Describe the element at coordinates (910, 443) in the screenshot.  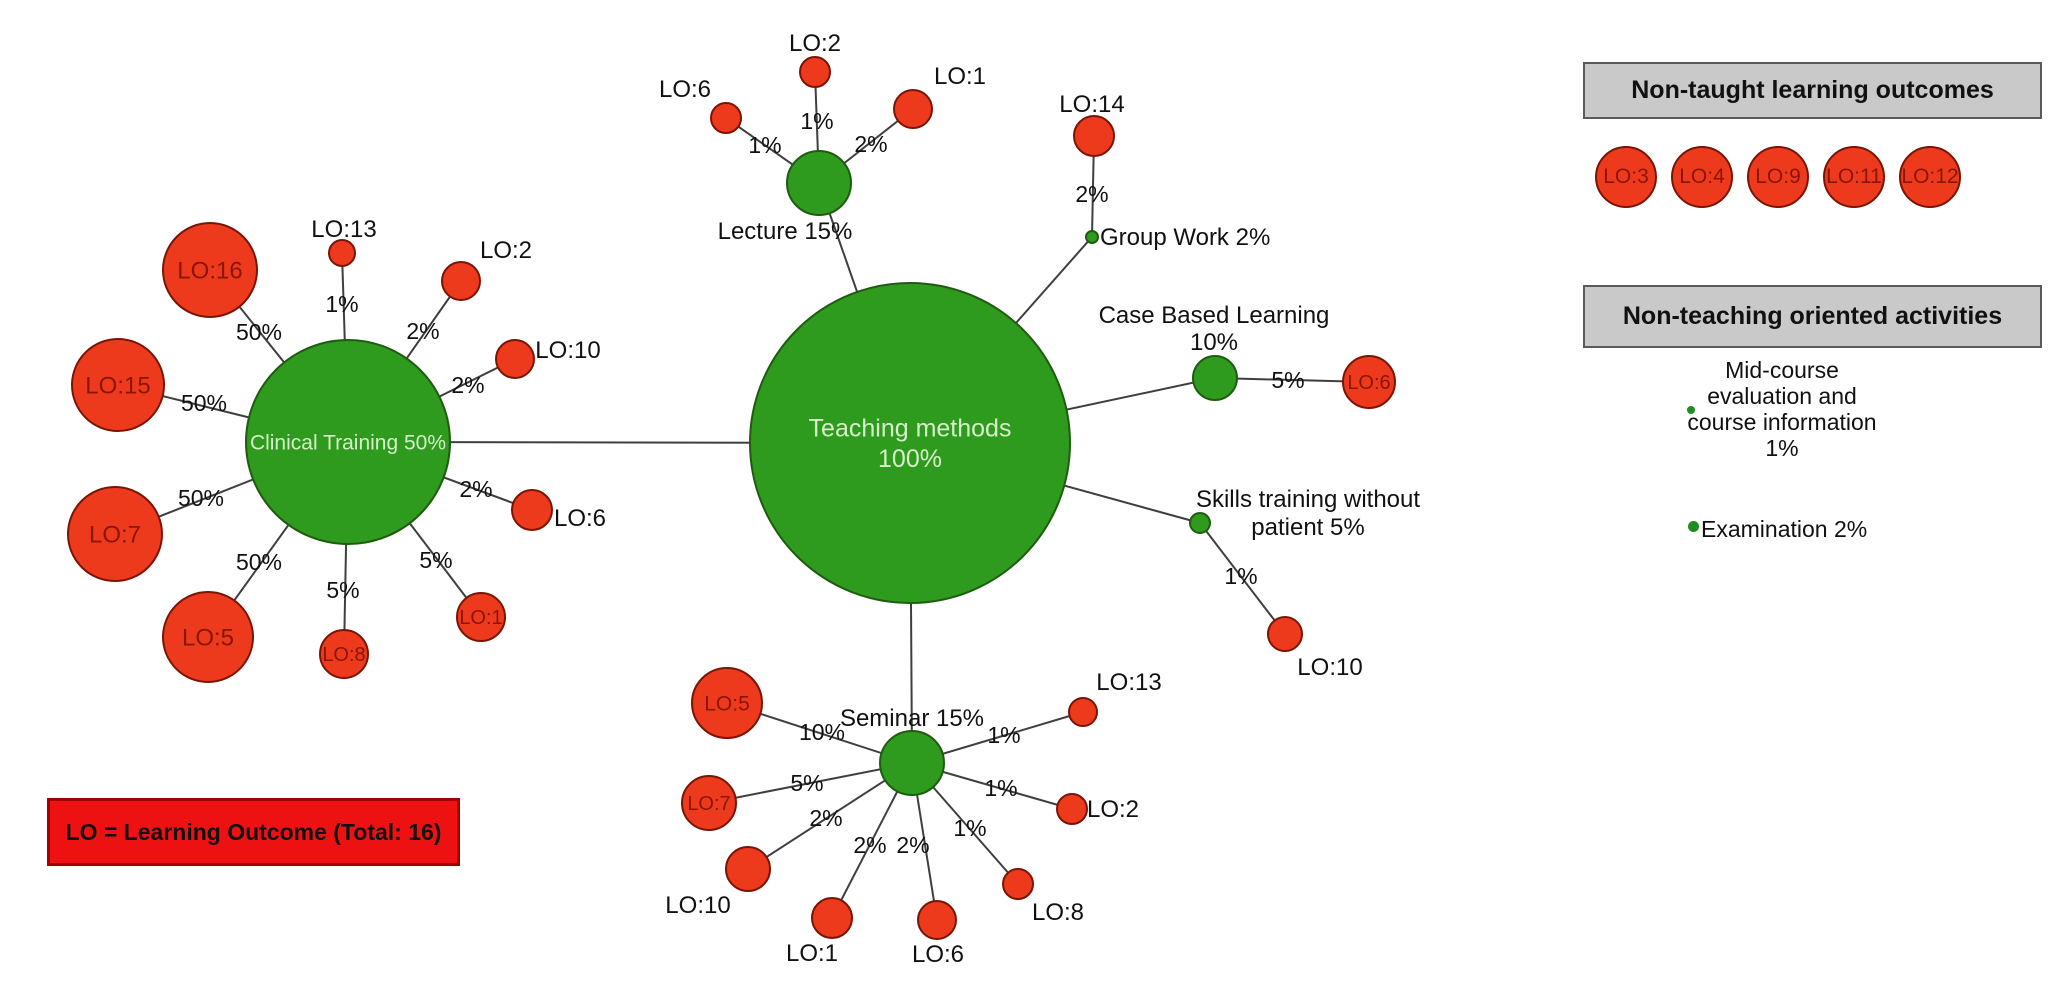
I see `teaching-methods-circle` at that location.